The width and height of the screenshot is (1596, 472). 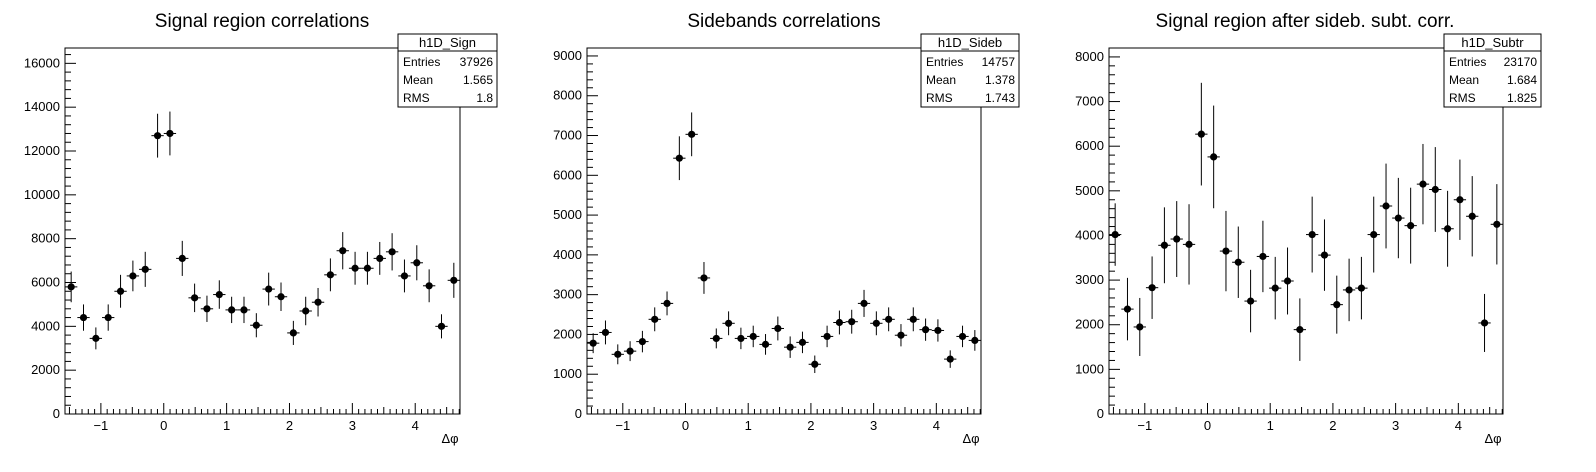 I want to click on x-tick-label: −1, so click(x=1144, y=425).